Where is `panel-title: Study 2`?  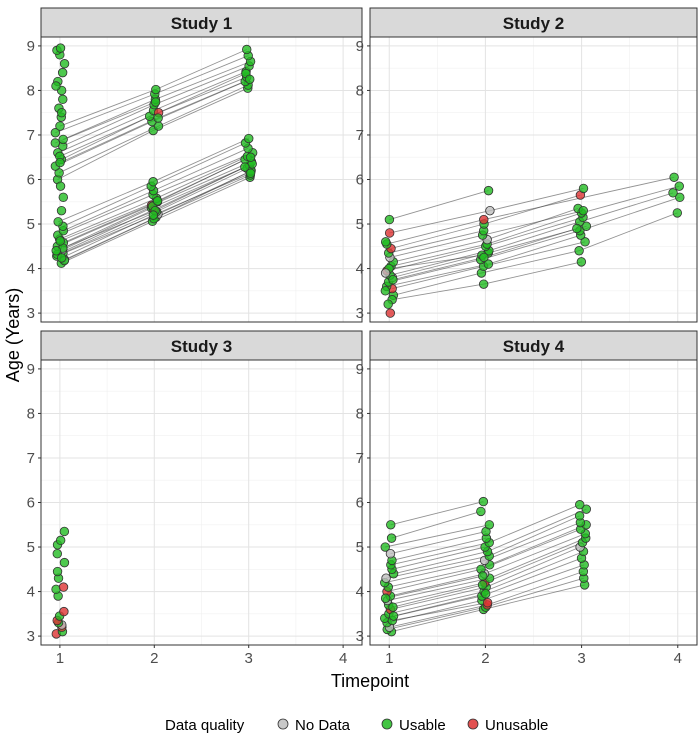
panel-title: Study 2 is located at coordinates (533, 23).